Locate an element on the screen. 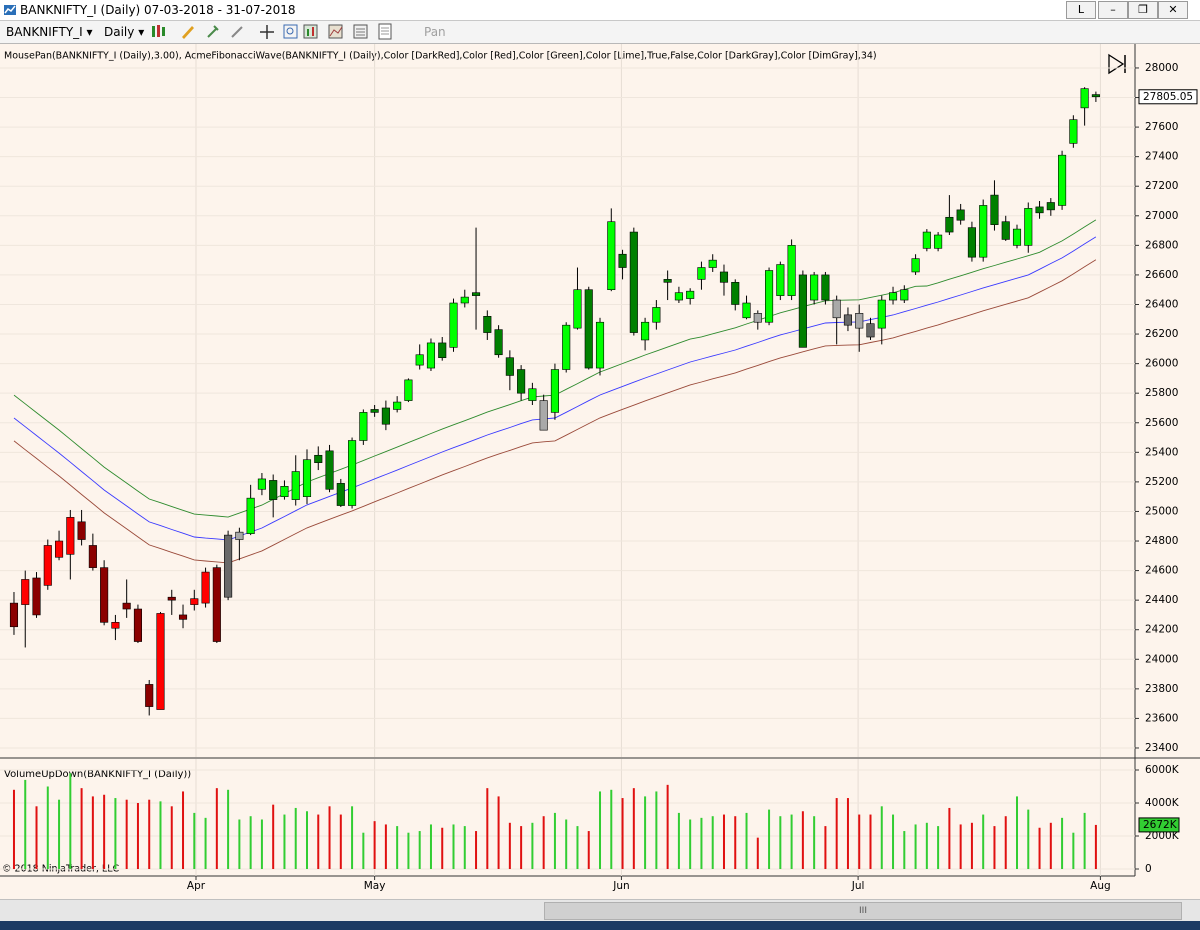  y-tick-label: 27400 is located at coordinates (1161, 157).